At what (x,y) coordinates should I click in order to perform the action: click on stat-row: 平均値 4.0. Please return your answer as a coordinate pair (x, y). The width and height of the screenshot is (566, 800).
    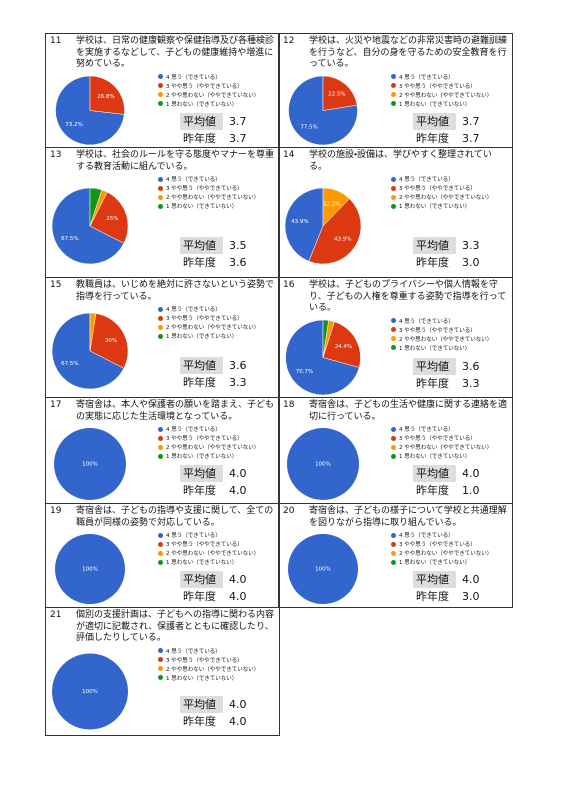
    Looking at the image, I should click on (213, 579).